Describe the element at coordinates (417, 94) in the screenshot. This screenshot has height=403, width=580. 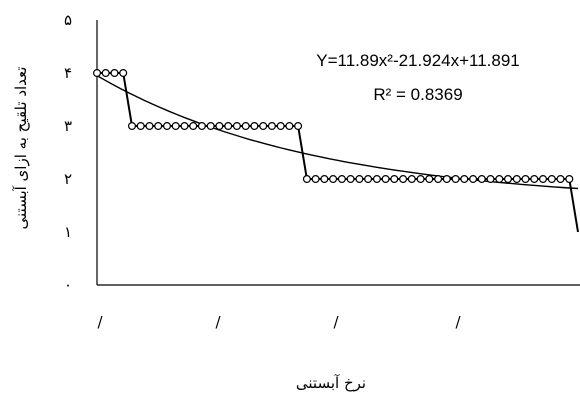
I see `trendline-r-squared: R² = 0.8369` at that location.